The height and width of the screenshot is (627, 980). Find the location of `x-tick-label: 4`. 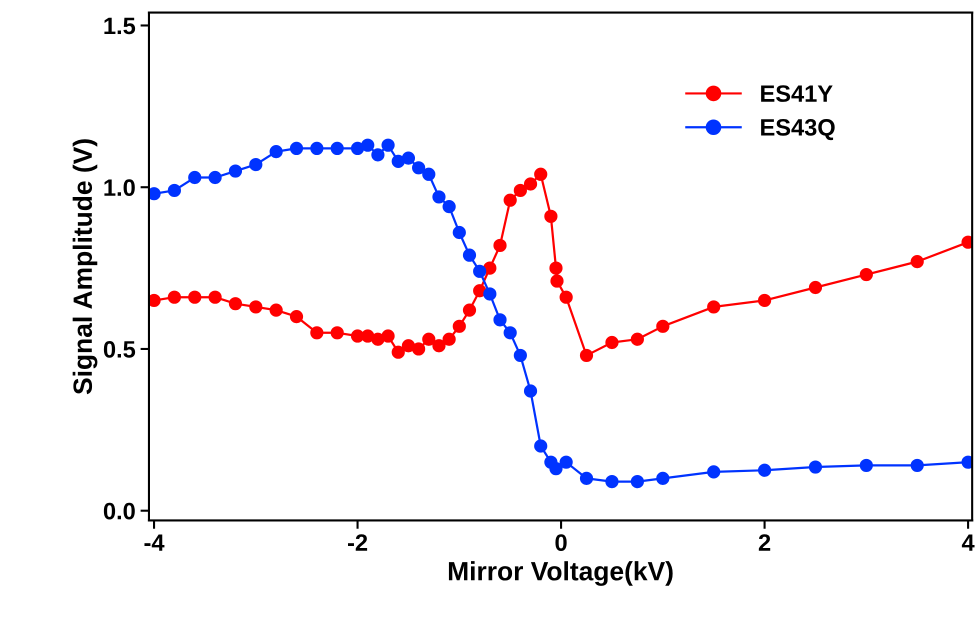

x-tick-label: 4 is located at coordinates (968, 542).